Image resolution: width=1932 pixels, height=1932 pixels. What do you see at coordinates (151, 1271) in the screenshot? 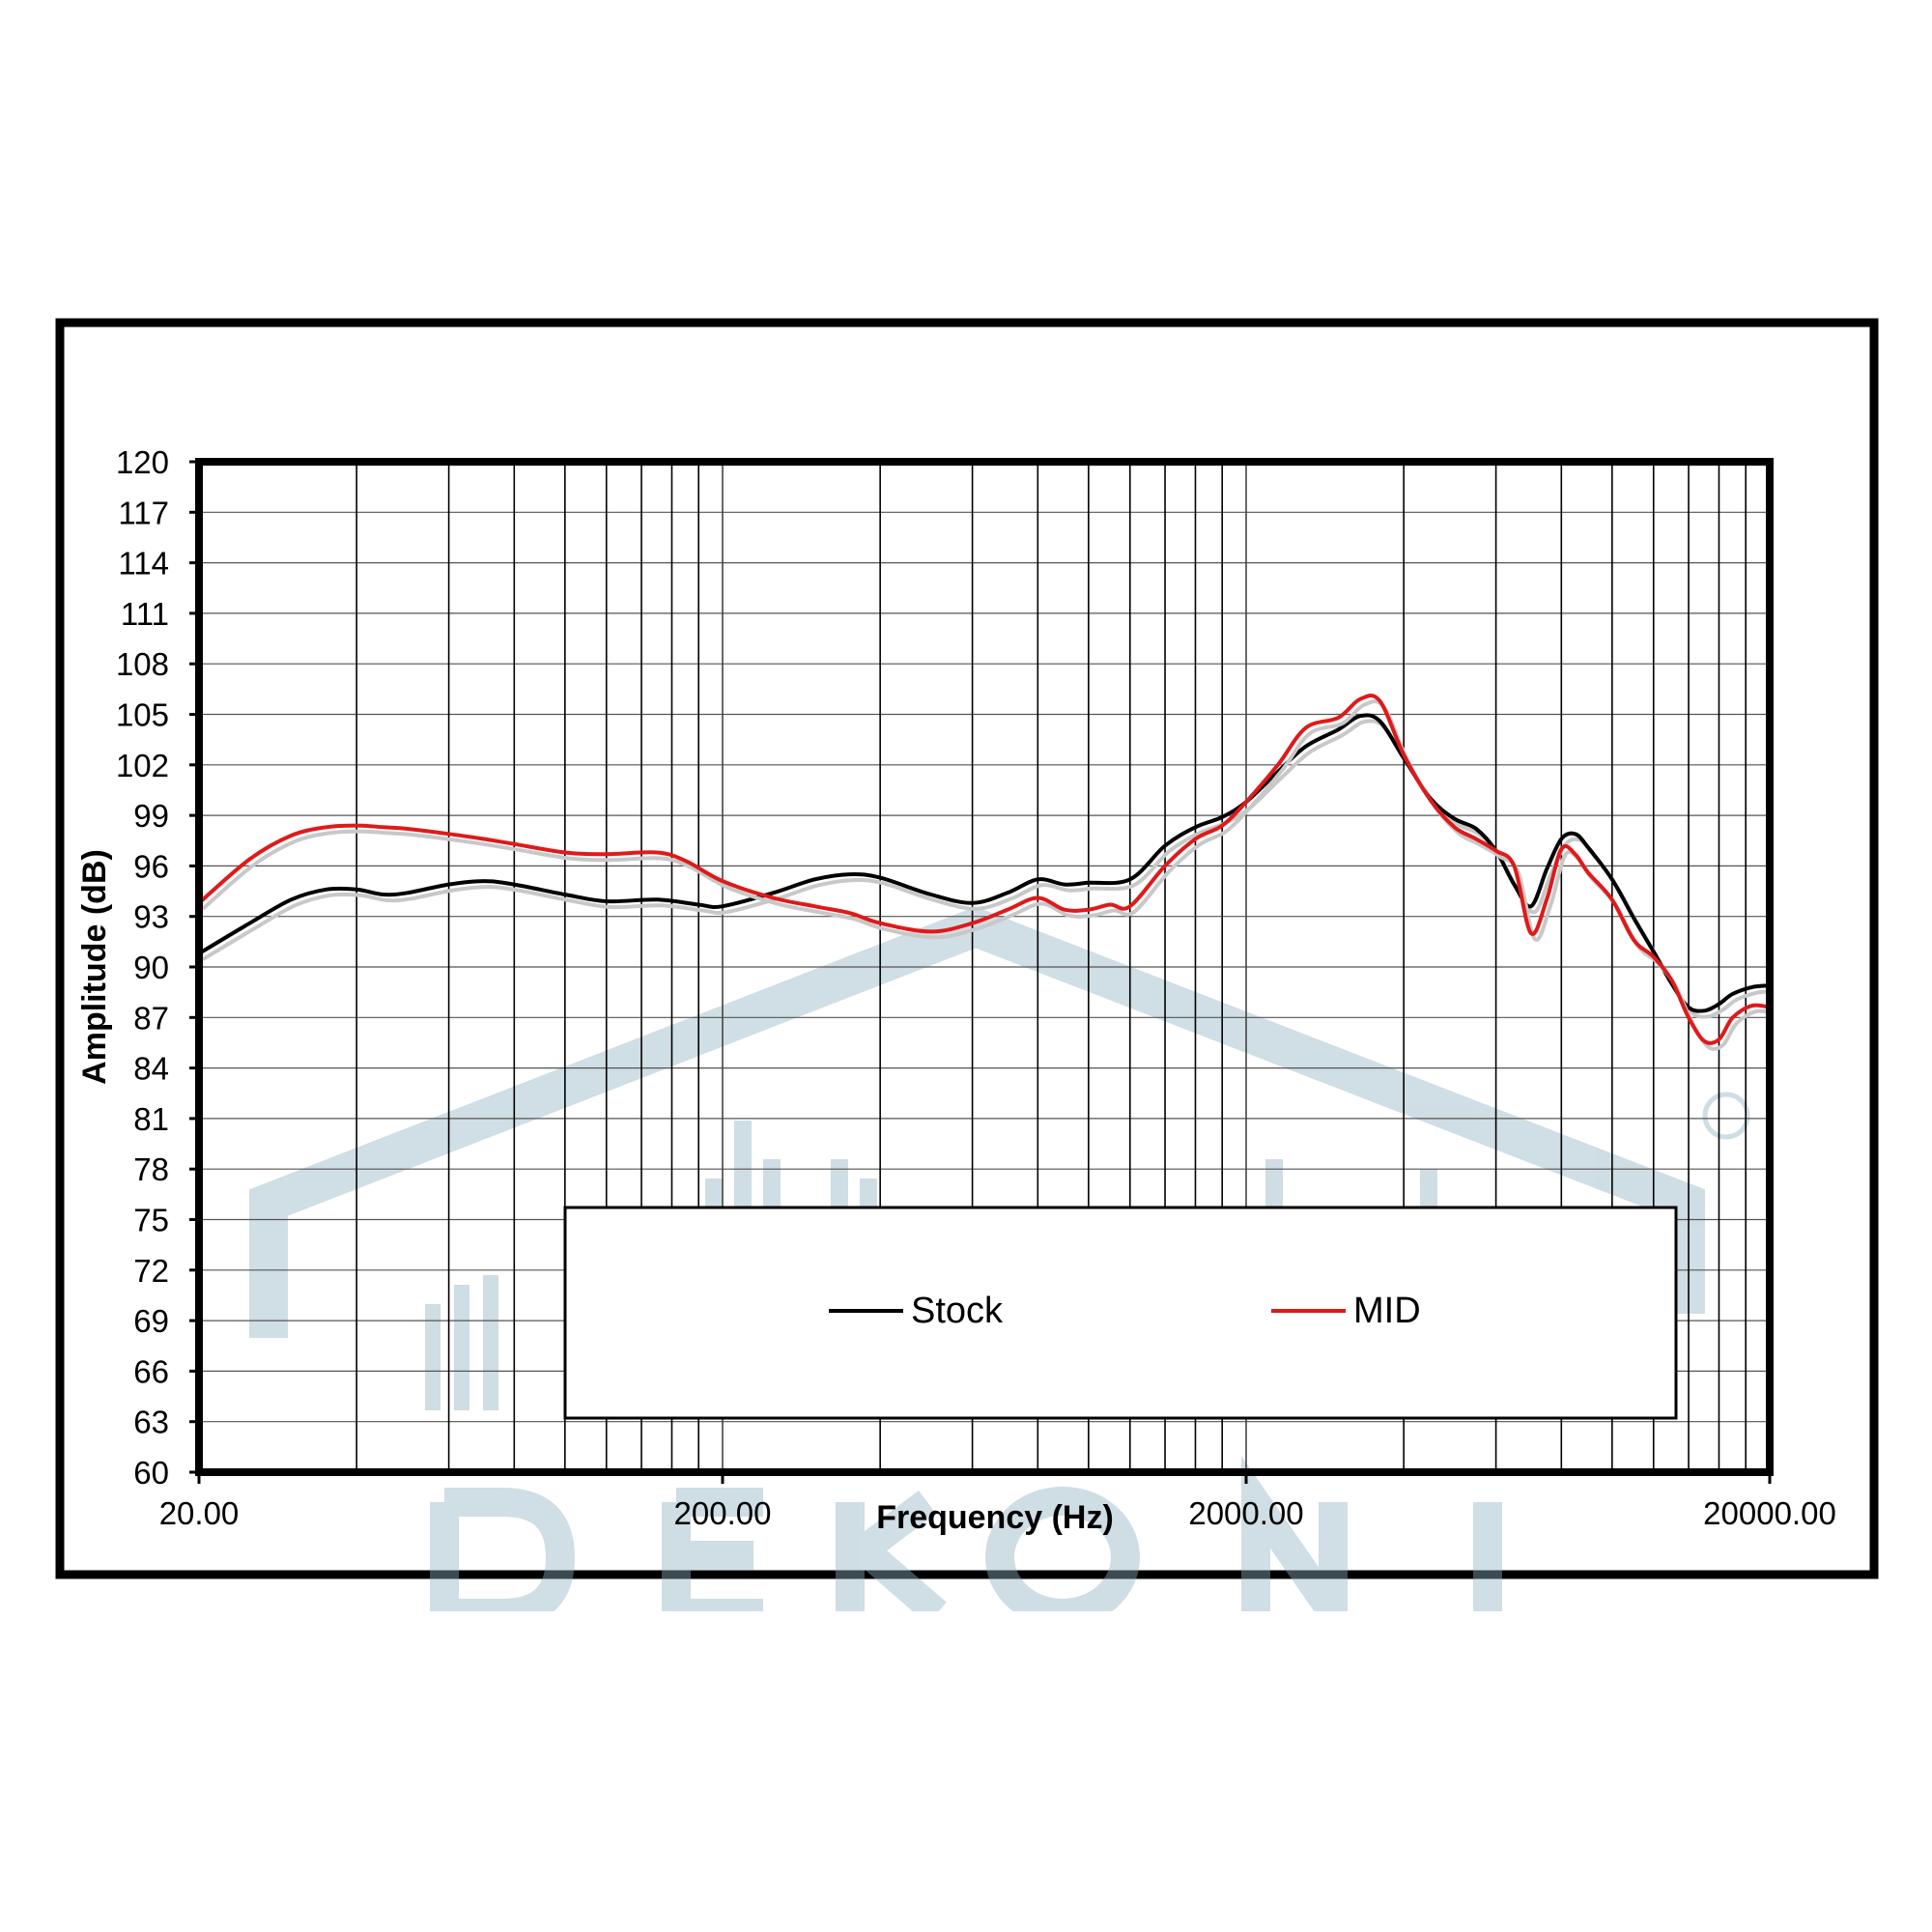
I see `y-tick-label: 72` at bounding box center [151, 1271].